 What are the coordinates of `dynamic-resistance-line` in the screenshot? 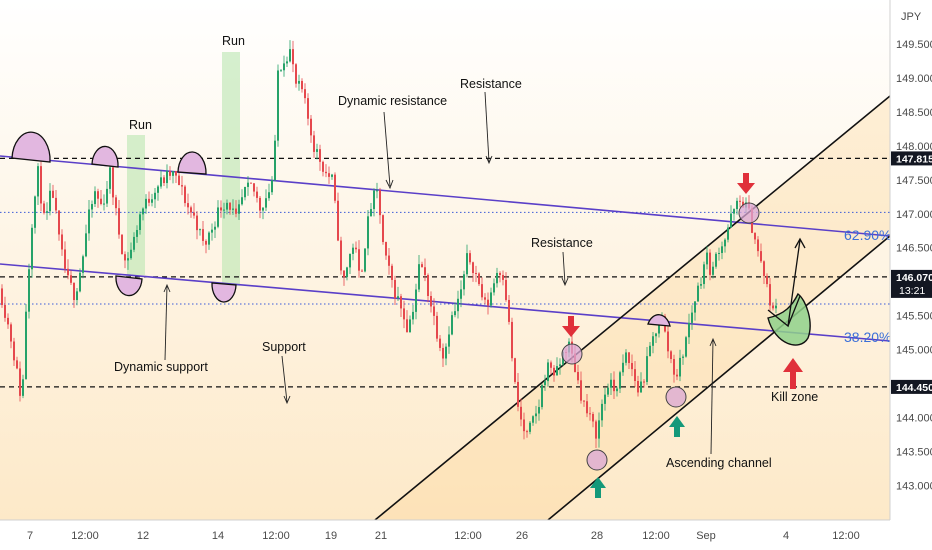 It's located at (445, 196).